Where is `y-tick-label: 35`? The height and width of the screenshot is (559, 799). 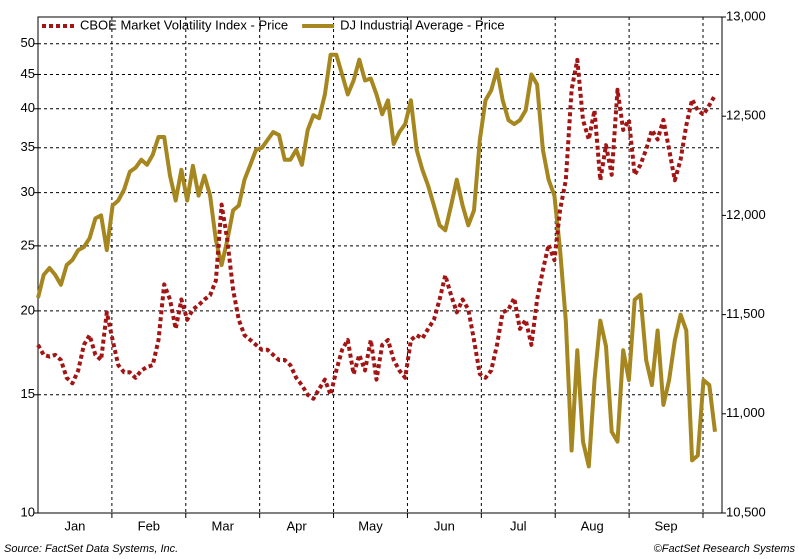
y-tick-label: 35 is located at coordinates (28, 146).